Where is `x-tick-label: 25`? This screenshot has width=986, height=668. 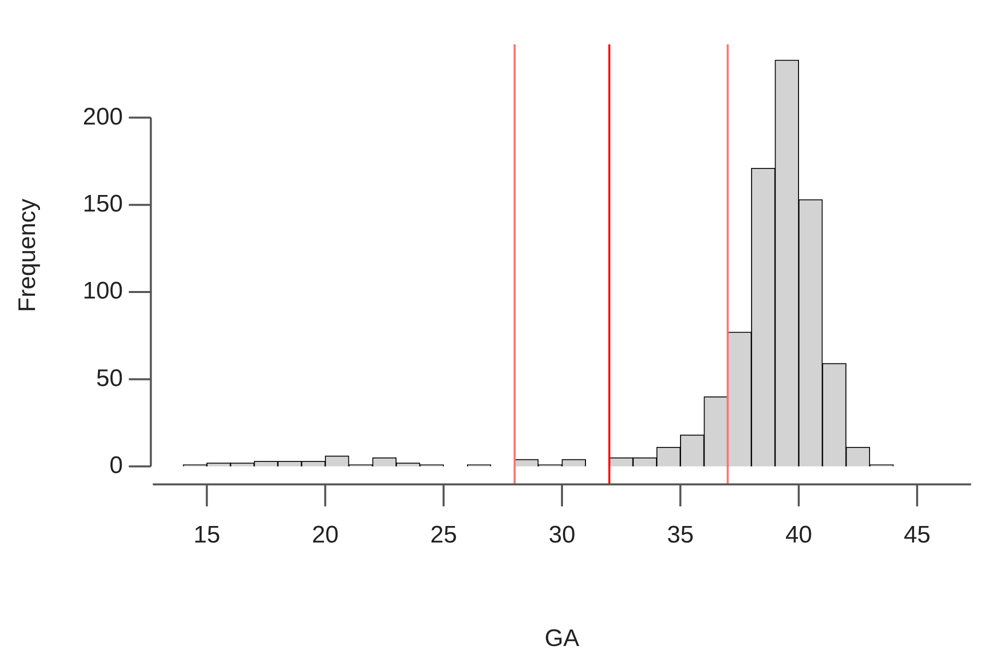 x-tick-label: 25 is located at coordinates (443, 534).